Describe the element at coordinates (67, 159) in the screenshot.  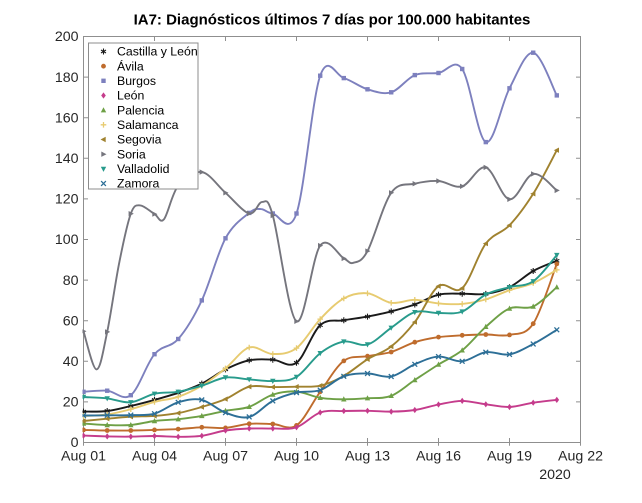
I see `svg-text: 140` at that location.